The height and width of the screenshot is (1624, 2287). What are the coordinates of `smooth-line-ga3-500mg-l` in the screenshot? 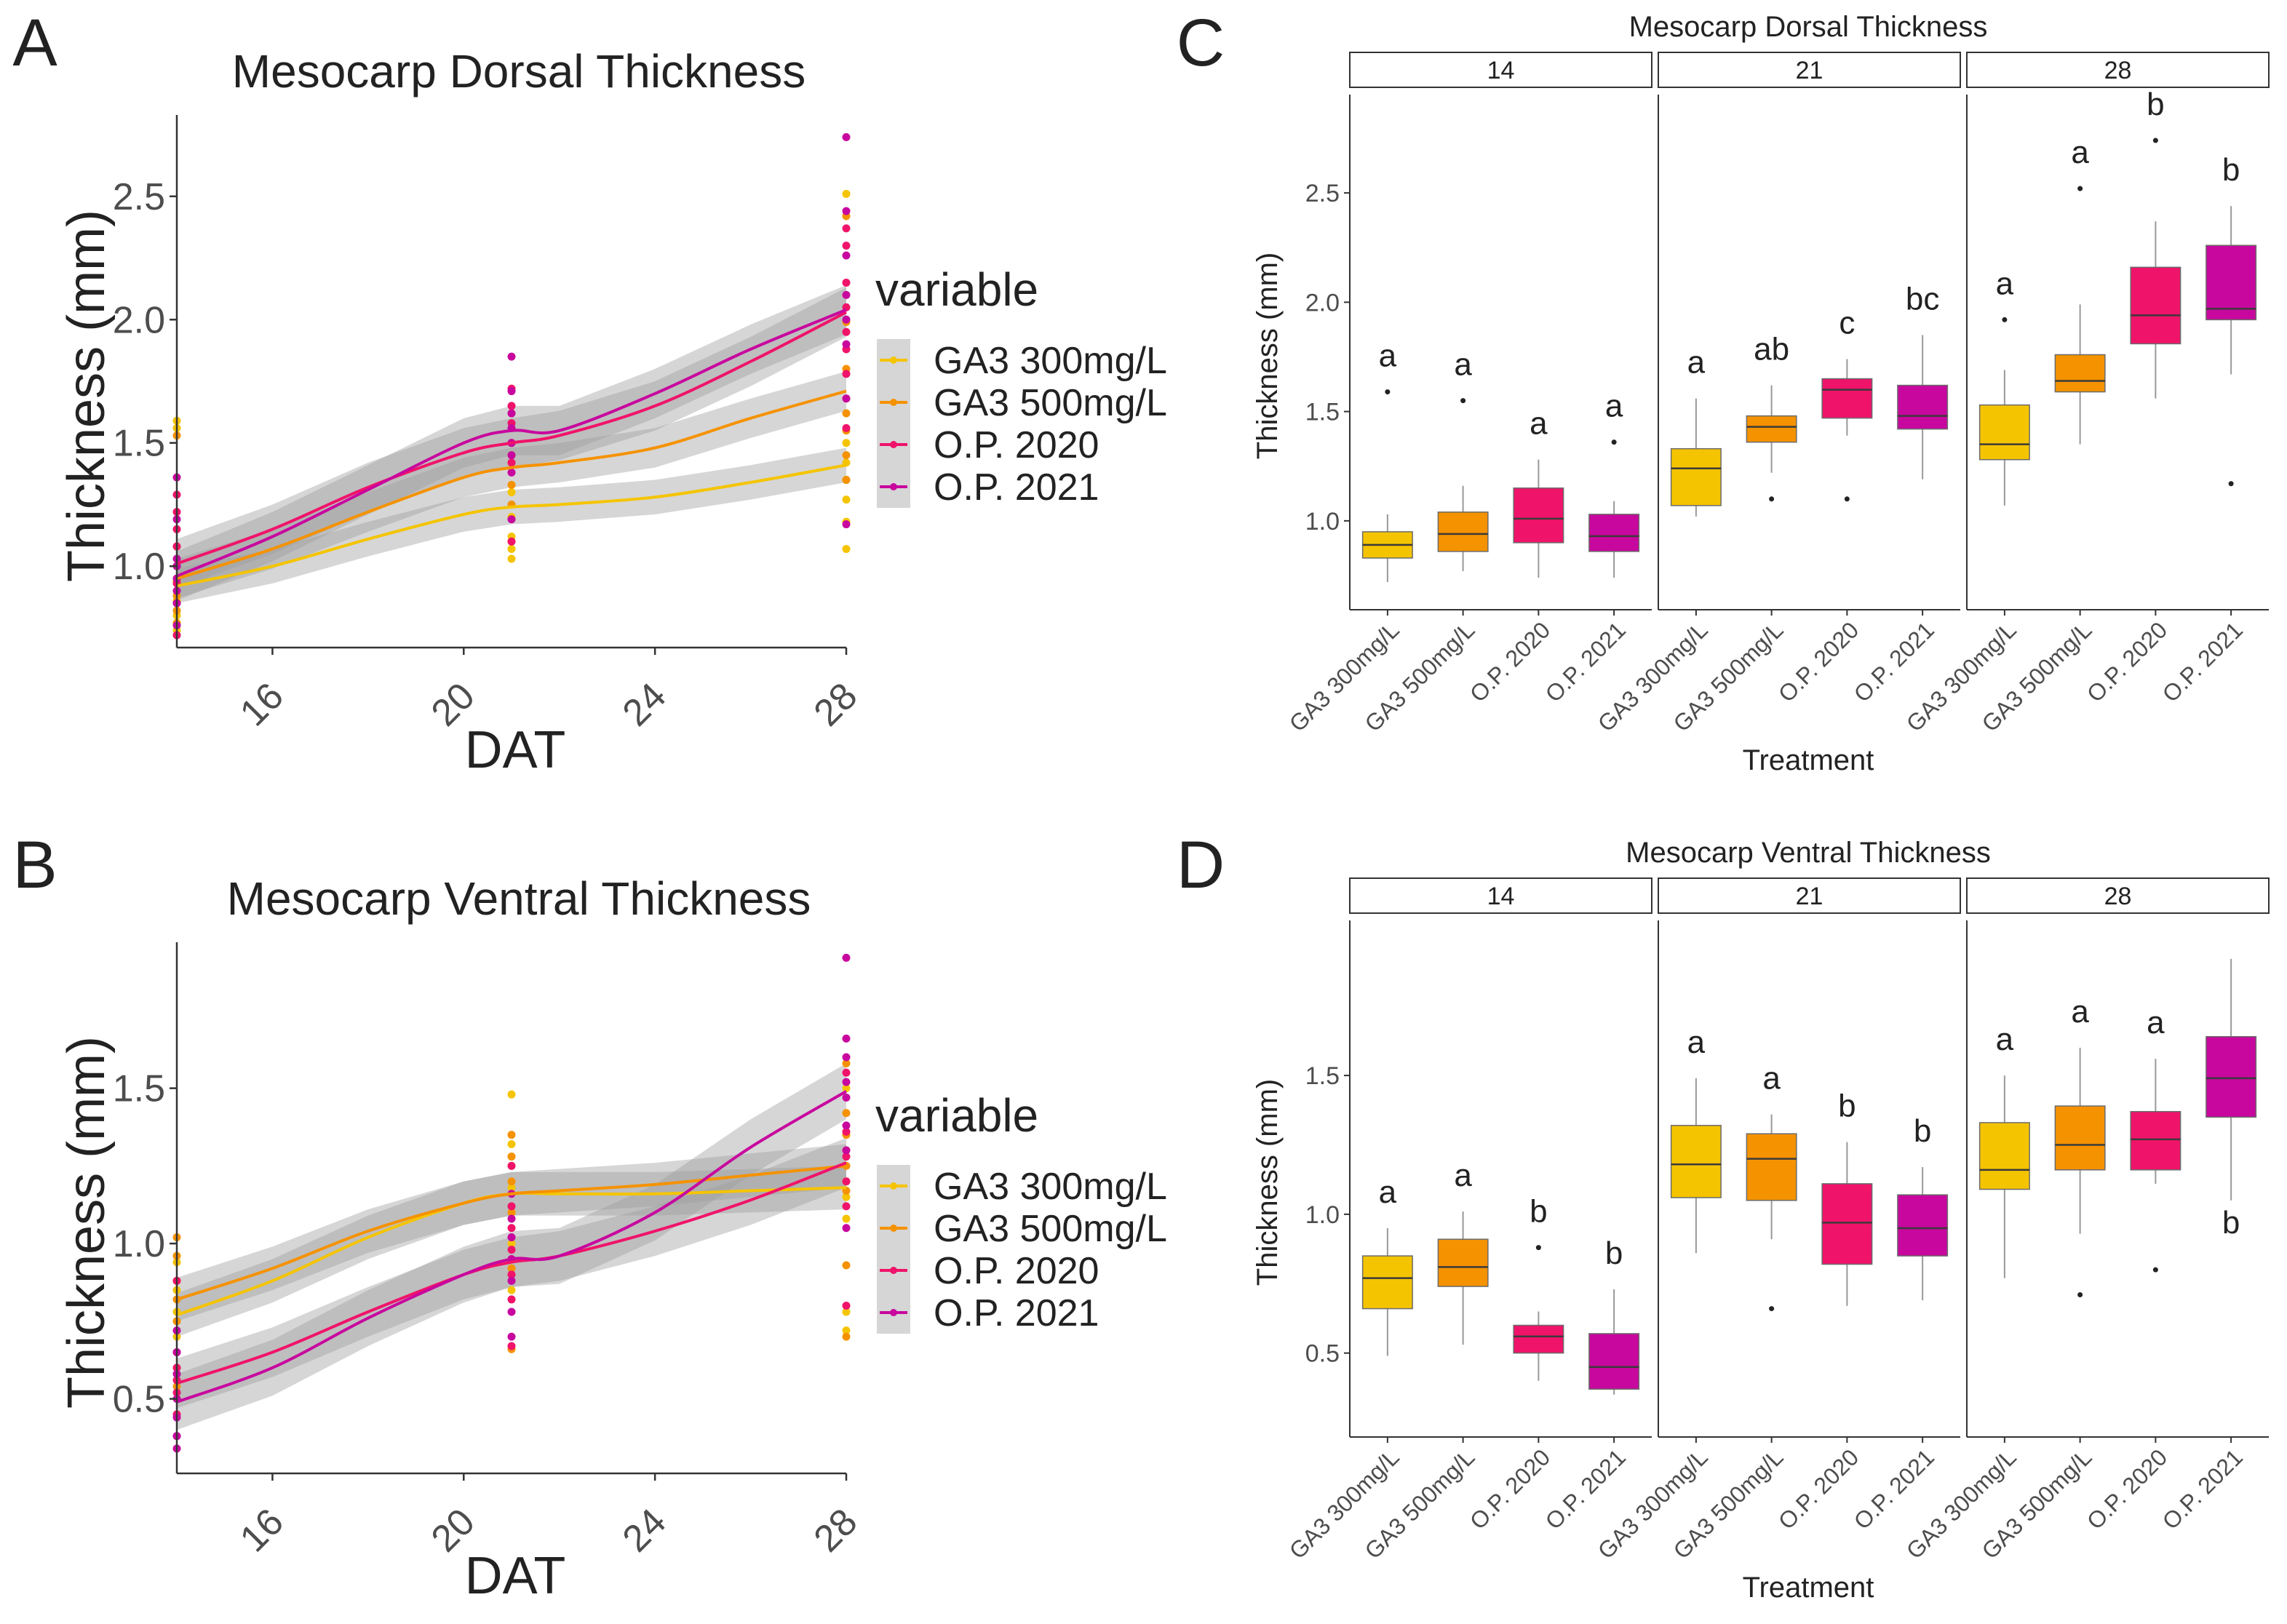 It's located at (511, 1232).